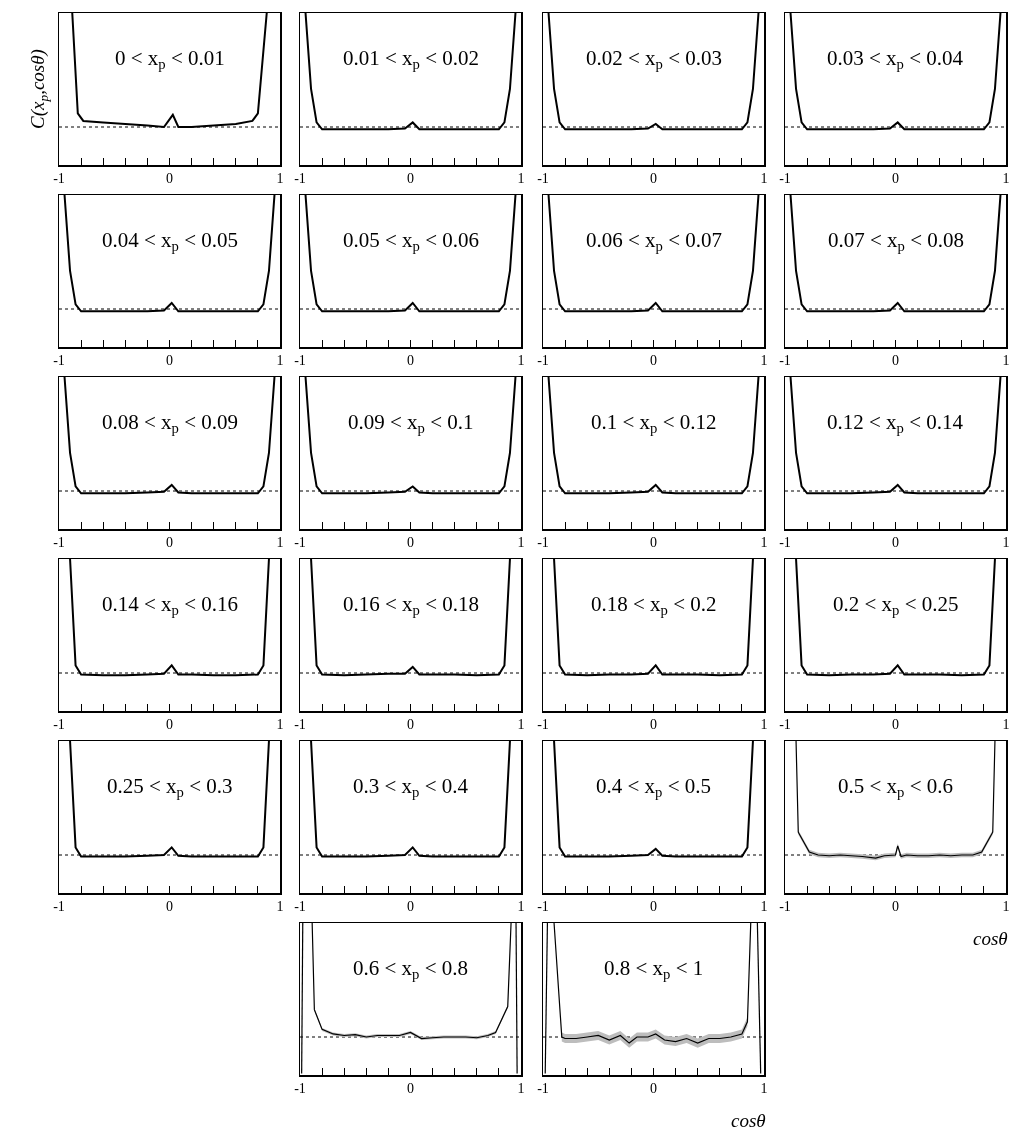 Image resolution: width=1016 pixels, height=1129 pixels. What do you see at coordinates (170, 241) in the screenshot?
I see `annotation: 0.04 < x$_{p}$ < 0.05` at bounding box center [170, 241].